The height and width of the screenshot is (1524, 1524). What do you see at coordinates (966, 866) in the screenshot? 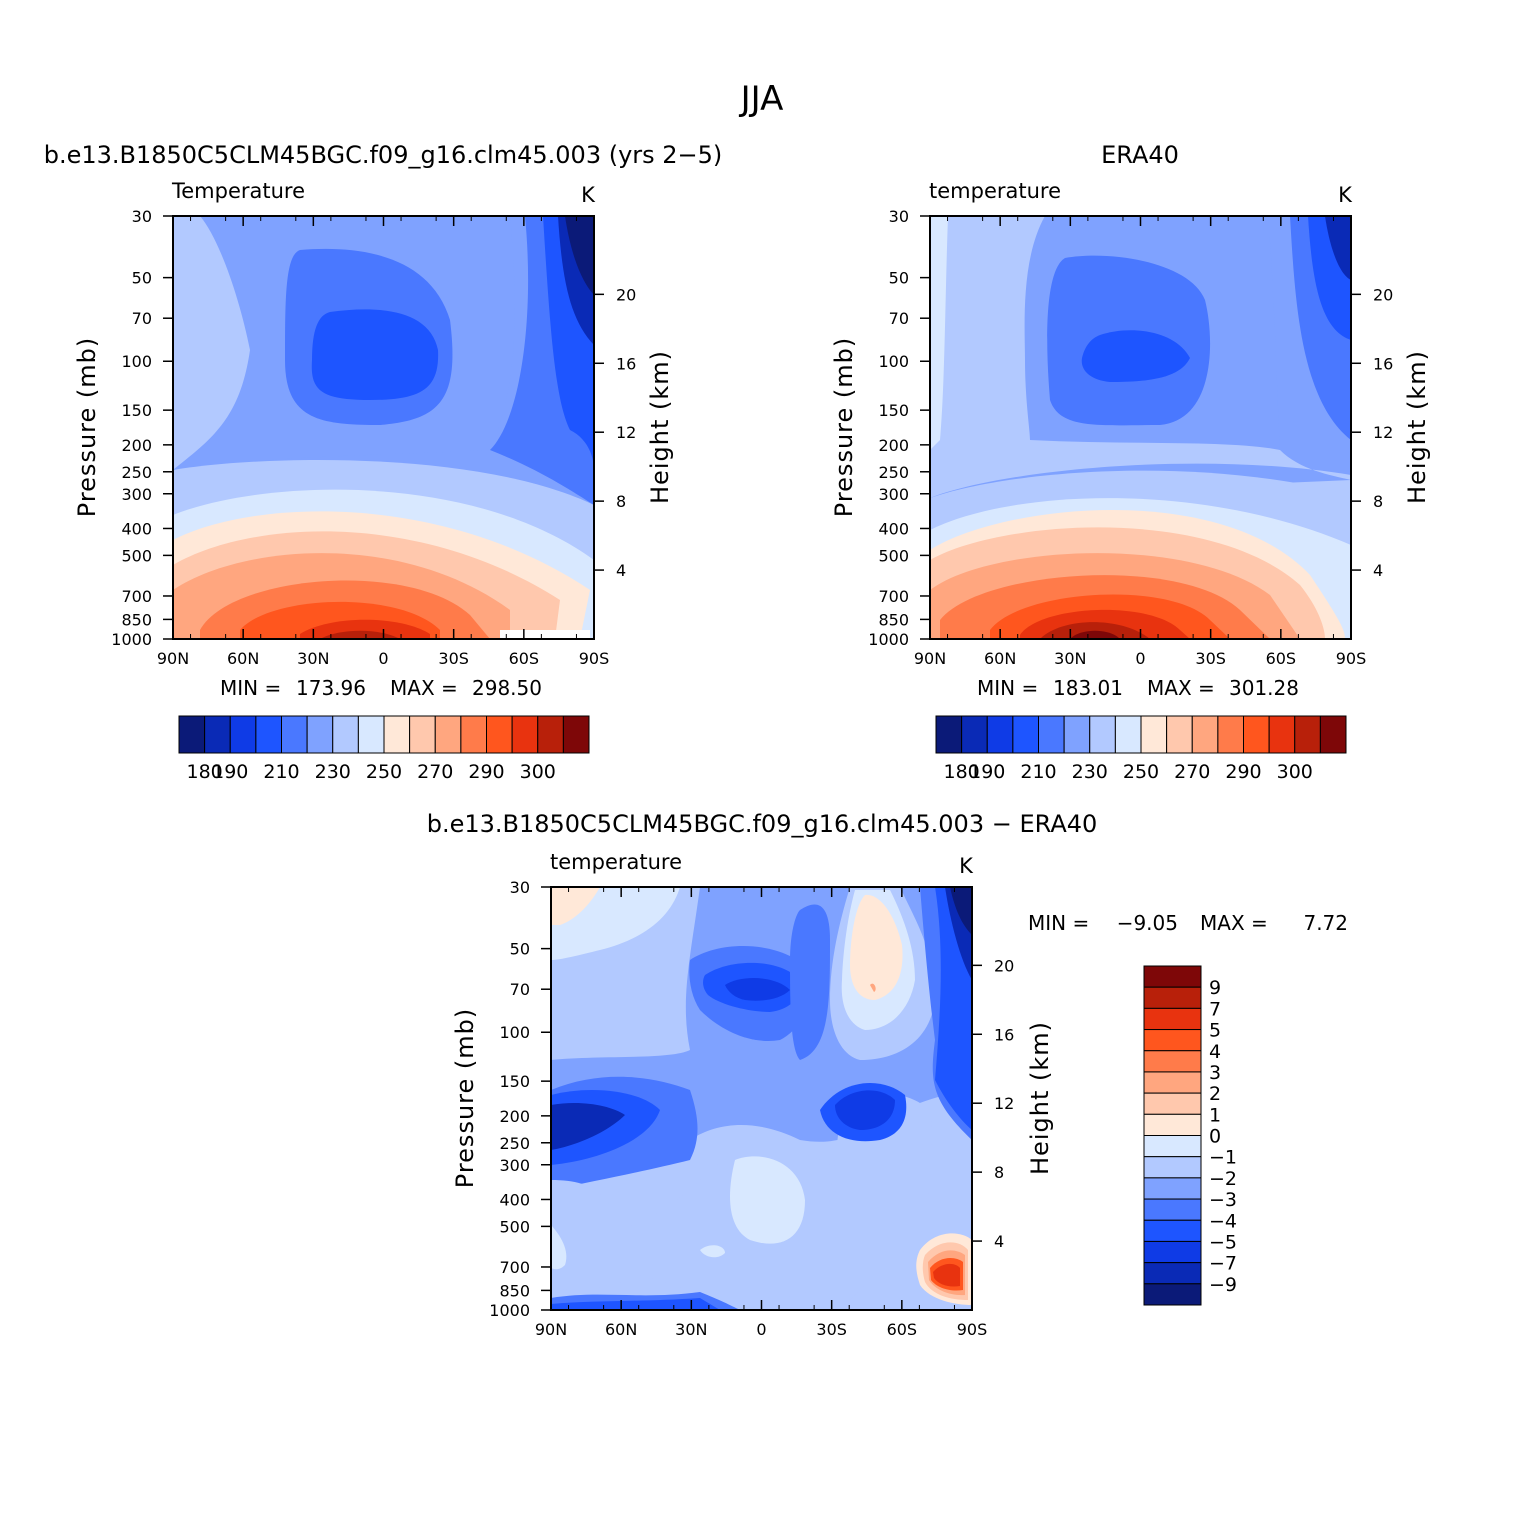
I see `panel-difference-units: K` at bounding box center [966, 866].